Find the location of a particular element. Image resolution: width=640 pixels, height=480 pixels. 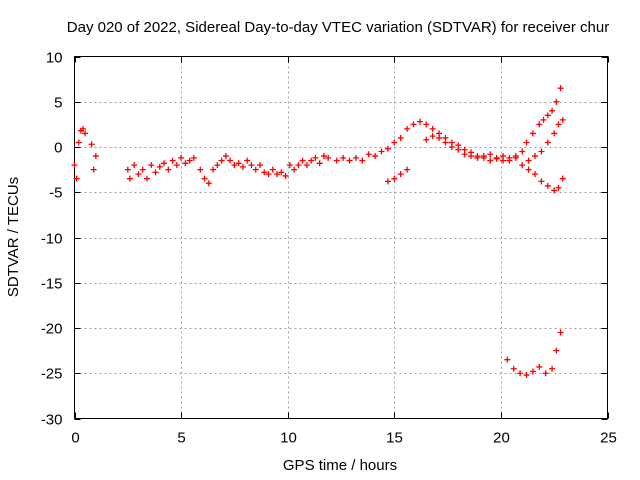

x-tick-label: 0 is located at coordinates (75, 438).